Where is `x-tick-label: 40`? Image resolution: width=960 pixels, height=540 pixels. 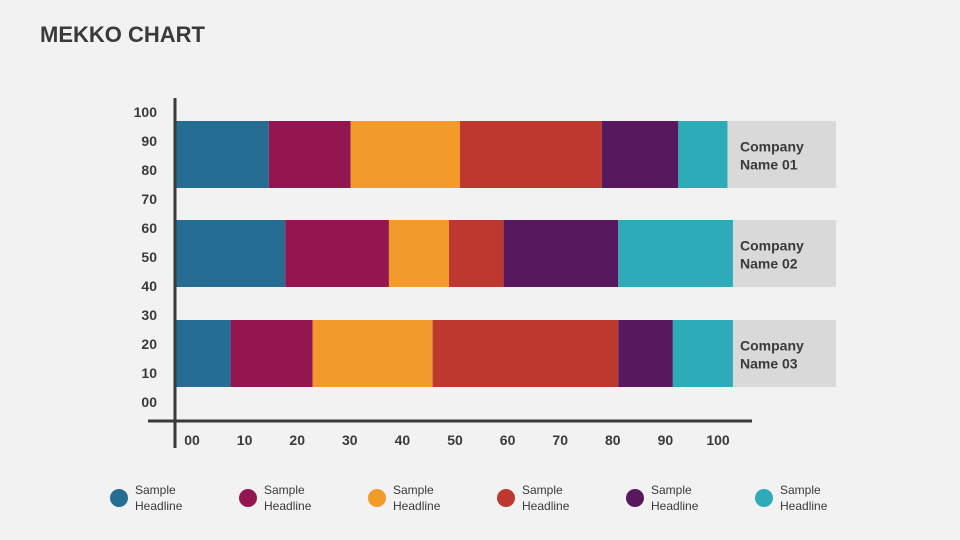 x-tick-label: 40 is located at coordinates (403, 440).